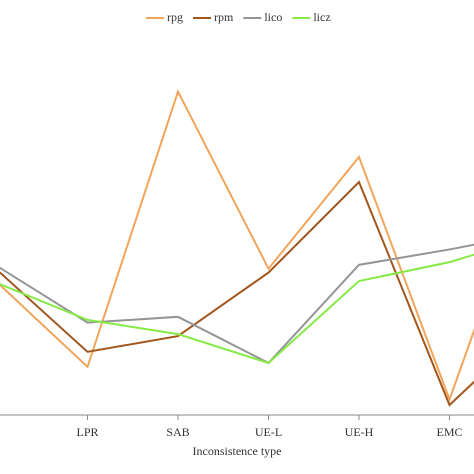 This screenshot has width=474, height=474. Describe the element at coordinates (177, 432) in the screenshot. I see `x-tick-label: SAB` at that location.